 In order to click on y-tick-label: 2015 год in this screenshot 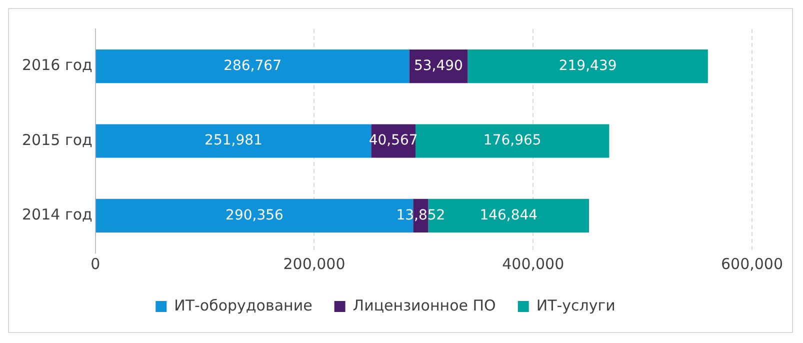, I will do `click(57, 139)`.